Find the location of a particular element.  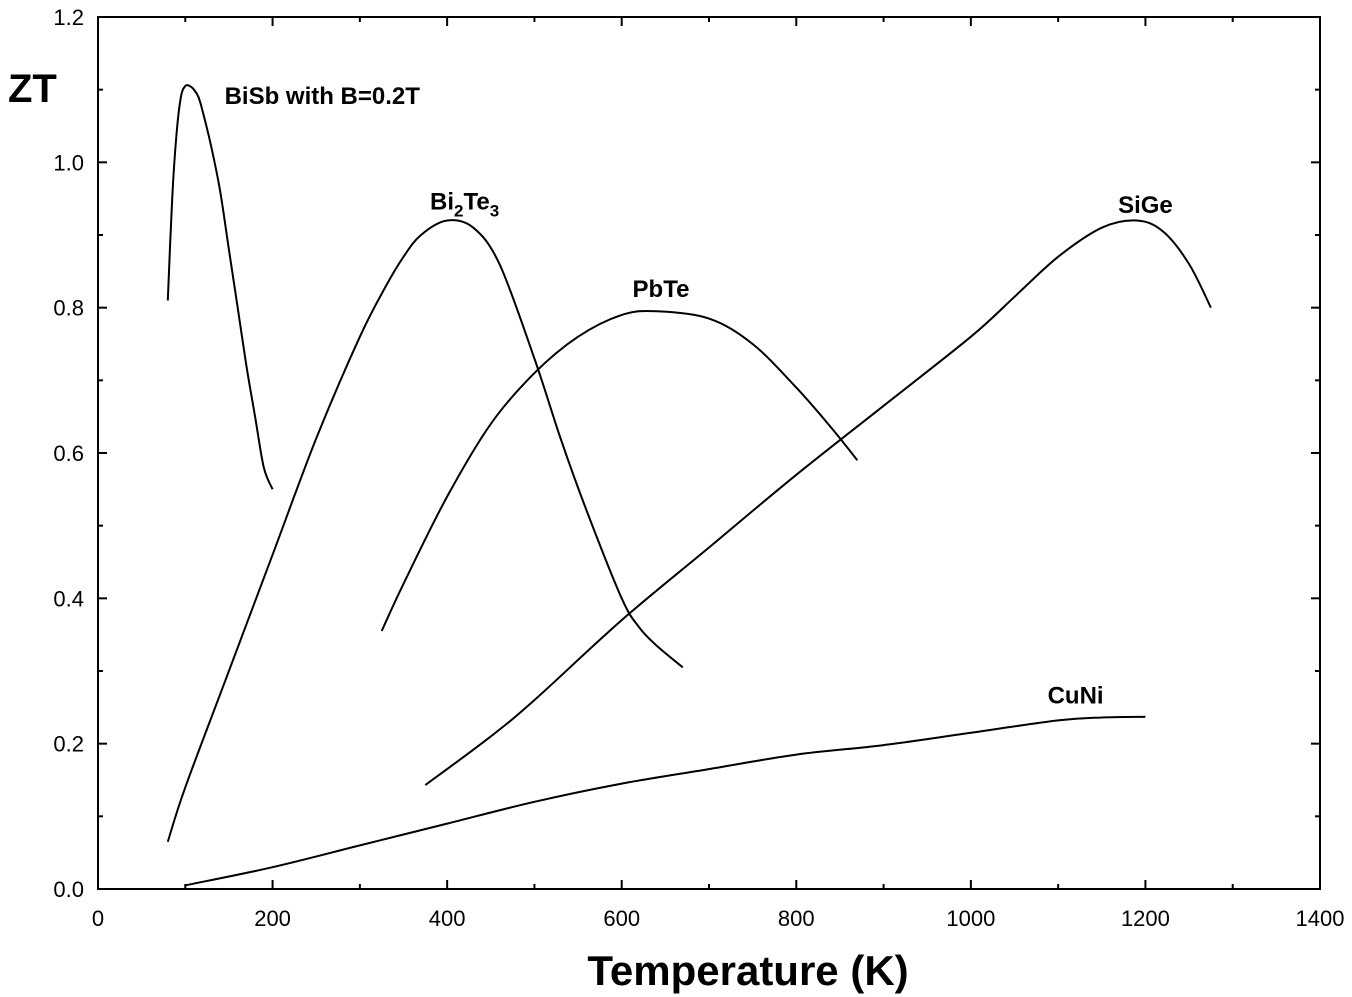

y-tick-label: 0.6 is located at coordinates (68, 453).